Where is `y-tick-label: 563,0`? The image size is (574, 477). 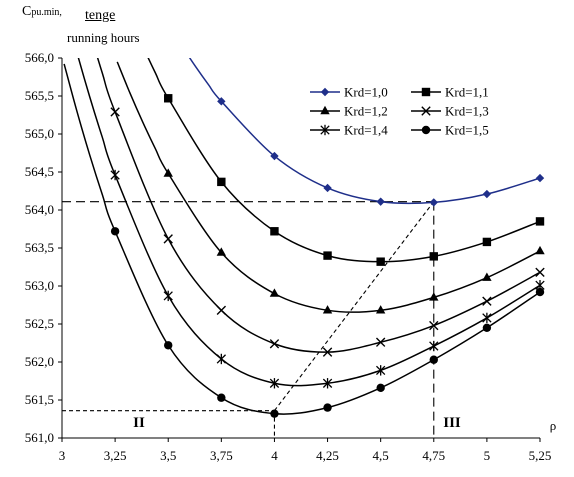 y-tick-label: 563,0 is located at coordinates (39, 285).